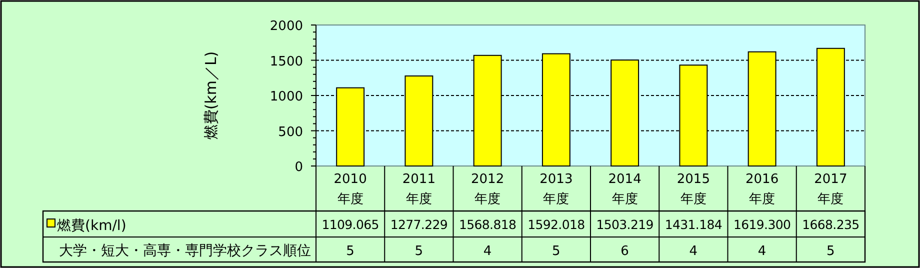  I want to click on data-label: 1619.300, so click(762, 224).